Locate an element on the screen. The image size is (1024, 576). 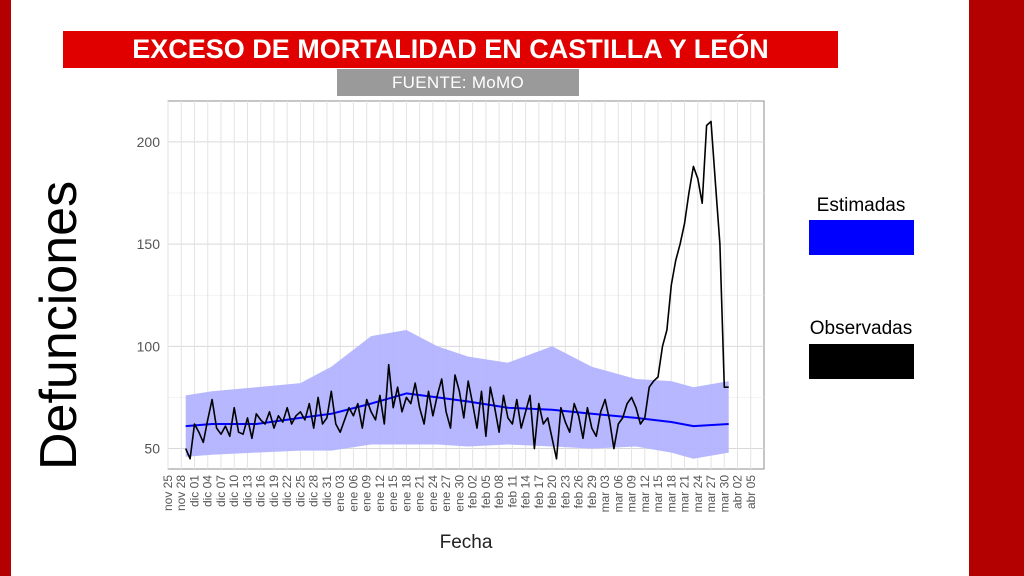
x-tick-label: ene 06 is located at coordinates (353, 493).